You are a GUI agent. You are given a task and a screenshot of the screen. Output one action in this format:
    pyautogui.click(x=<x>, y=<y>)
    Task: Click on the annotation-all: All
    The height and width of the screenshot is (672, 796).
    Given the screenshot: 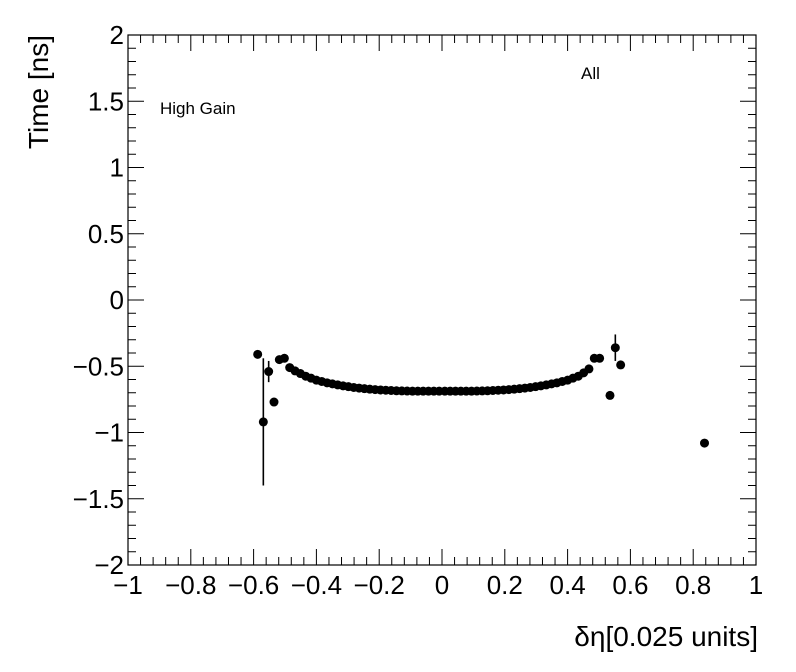 What is the action you would take?
    pyautogui.click(x=590, y=73)
    